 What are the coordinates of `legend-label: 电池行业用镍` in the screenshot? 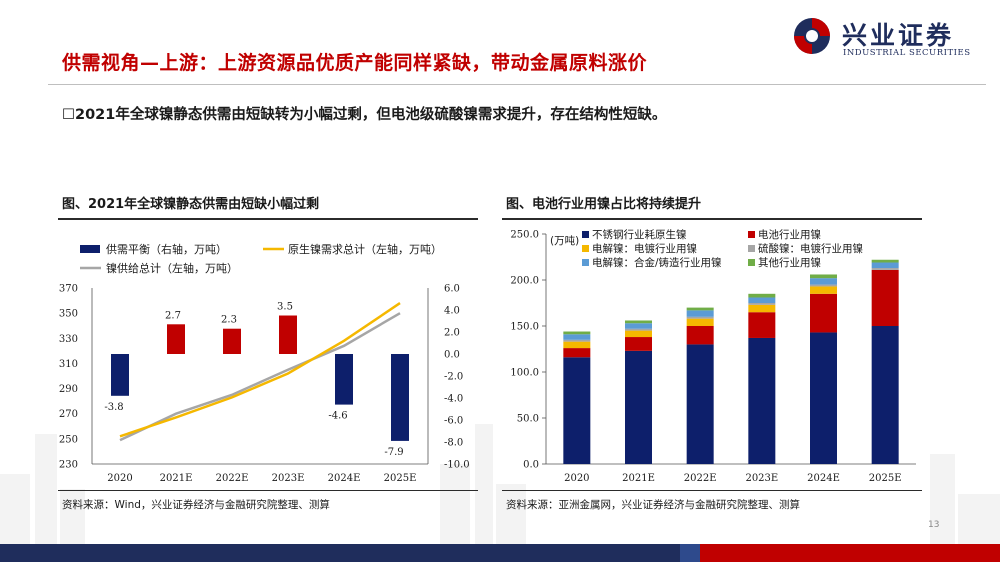 It's located at (789, 234).